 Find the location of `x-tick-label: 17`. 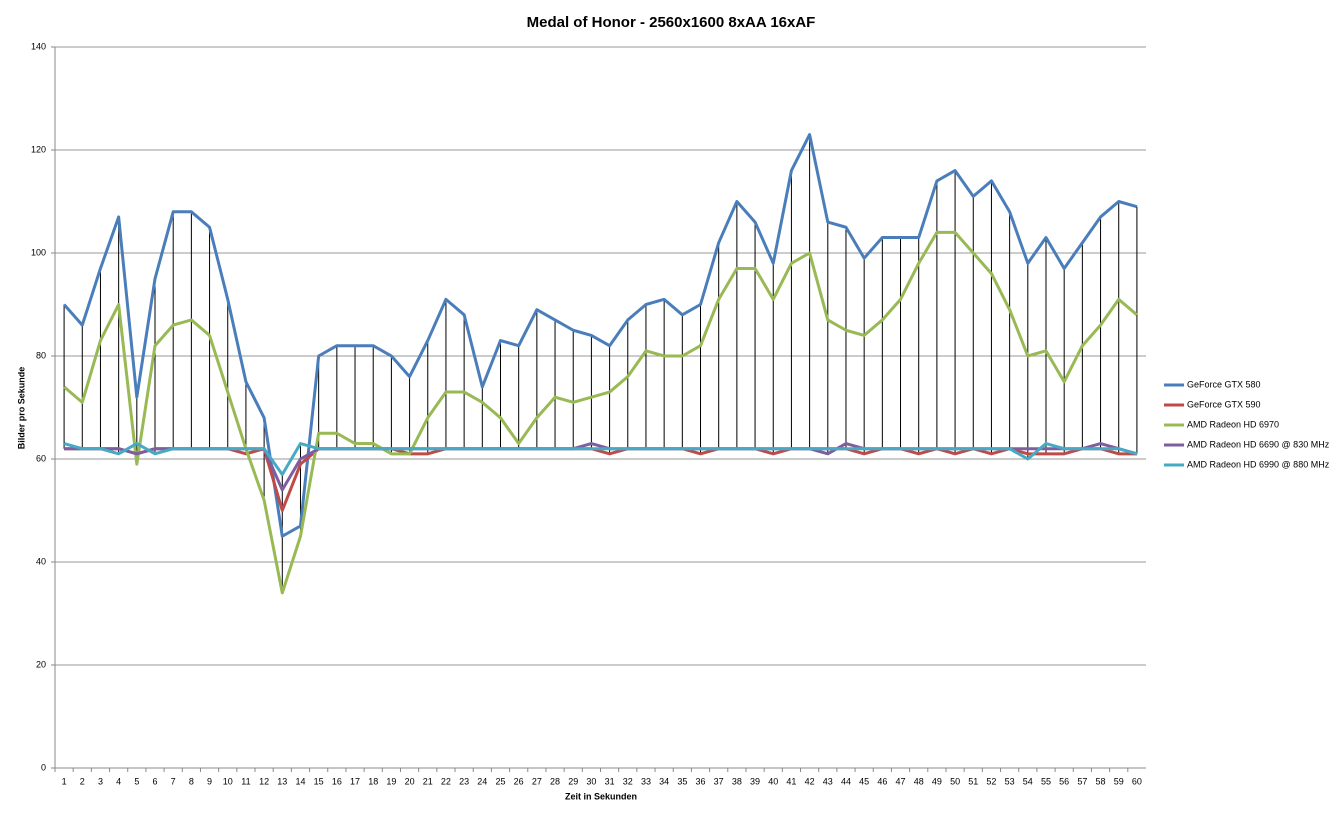

x-tick-label: 17 is located at coordinates (355, 781).